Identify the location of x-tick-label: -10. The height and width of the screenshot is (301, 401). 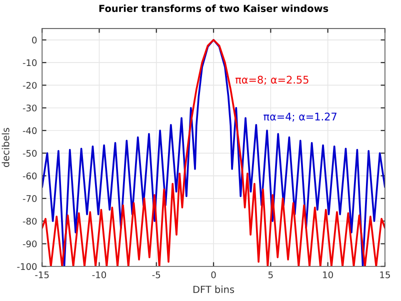
(99, 274).